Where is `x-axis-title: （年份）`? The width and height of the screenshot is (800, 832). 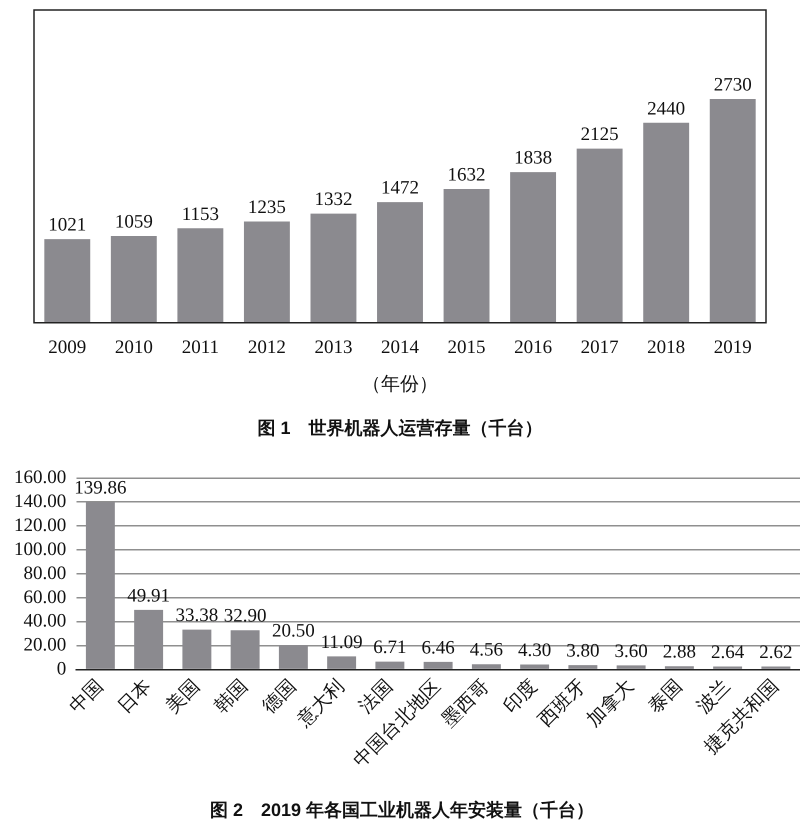 x-axis-title: （年份） is located at coordinates (400, 384).